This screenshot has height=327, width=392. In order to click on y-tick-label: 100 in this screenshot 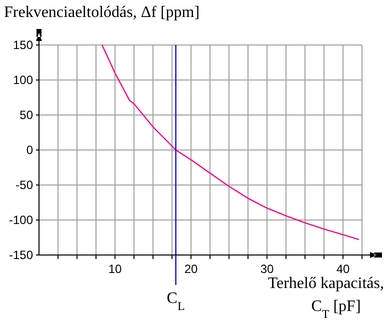, I will do `click(23, 80)`.